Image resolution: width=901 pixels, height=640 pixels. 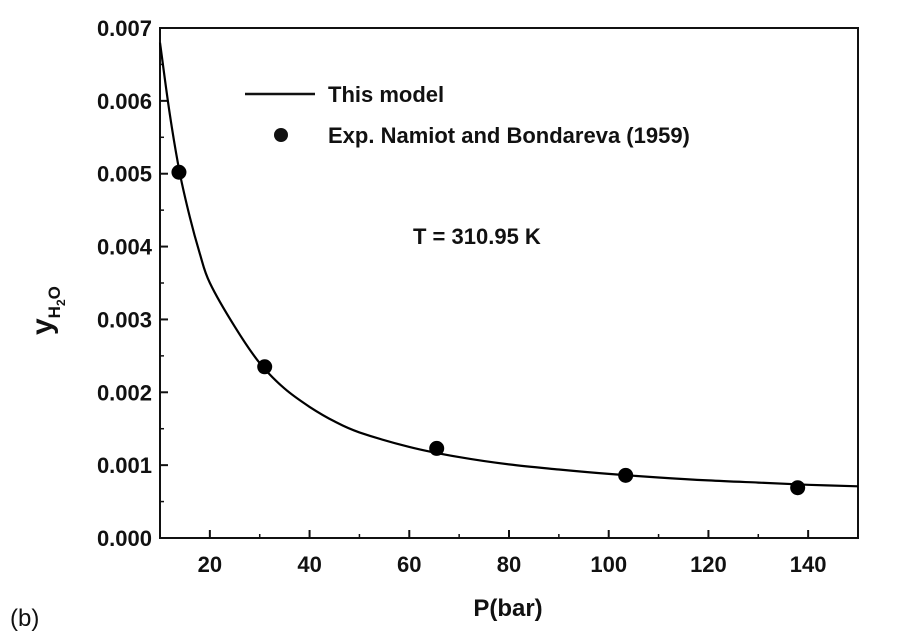 What do you see at coordinates (124, 28) in the screenshot?
I see `y-tick-label: 0.007` at bounding box center [124, 28].